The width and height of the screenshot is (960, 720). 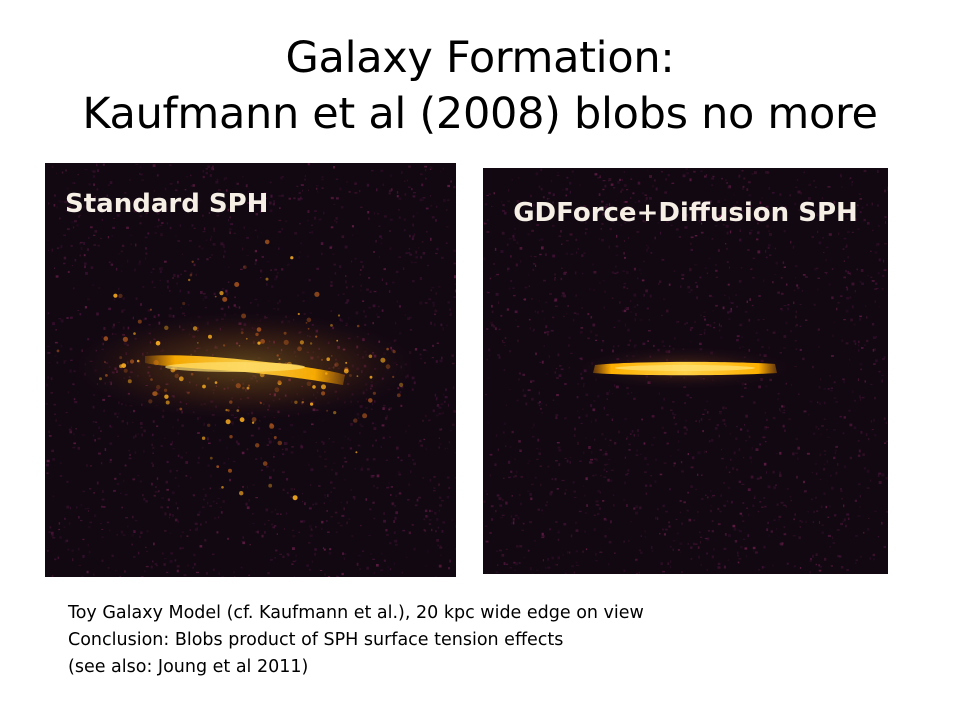 I want to click on panel-label-gdforce-diffusion-sph: GDForce+Diffusion SPH, so click(x=685, y=213).